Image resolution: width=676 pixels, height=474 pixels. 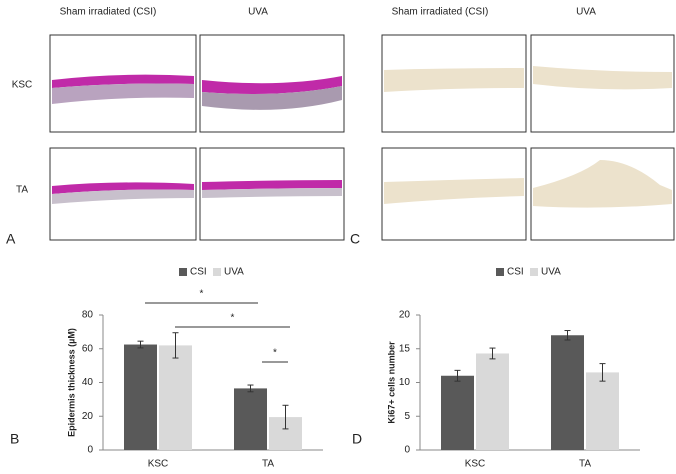 I want to click on y-axis-label: Epidermis thickness (µM), so click(x=71, y=382).